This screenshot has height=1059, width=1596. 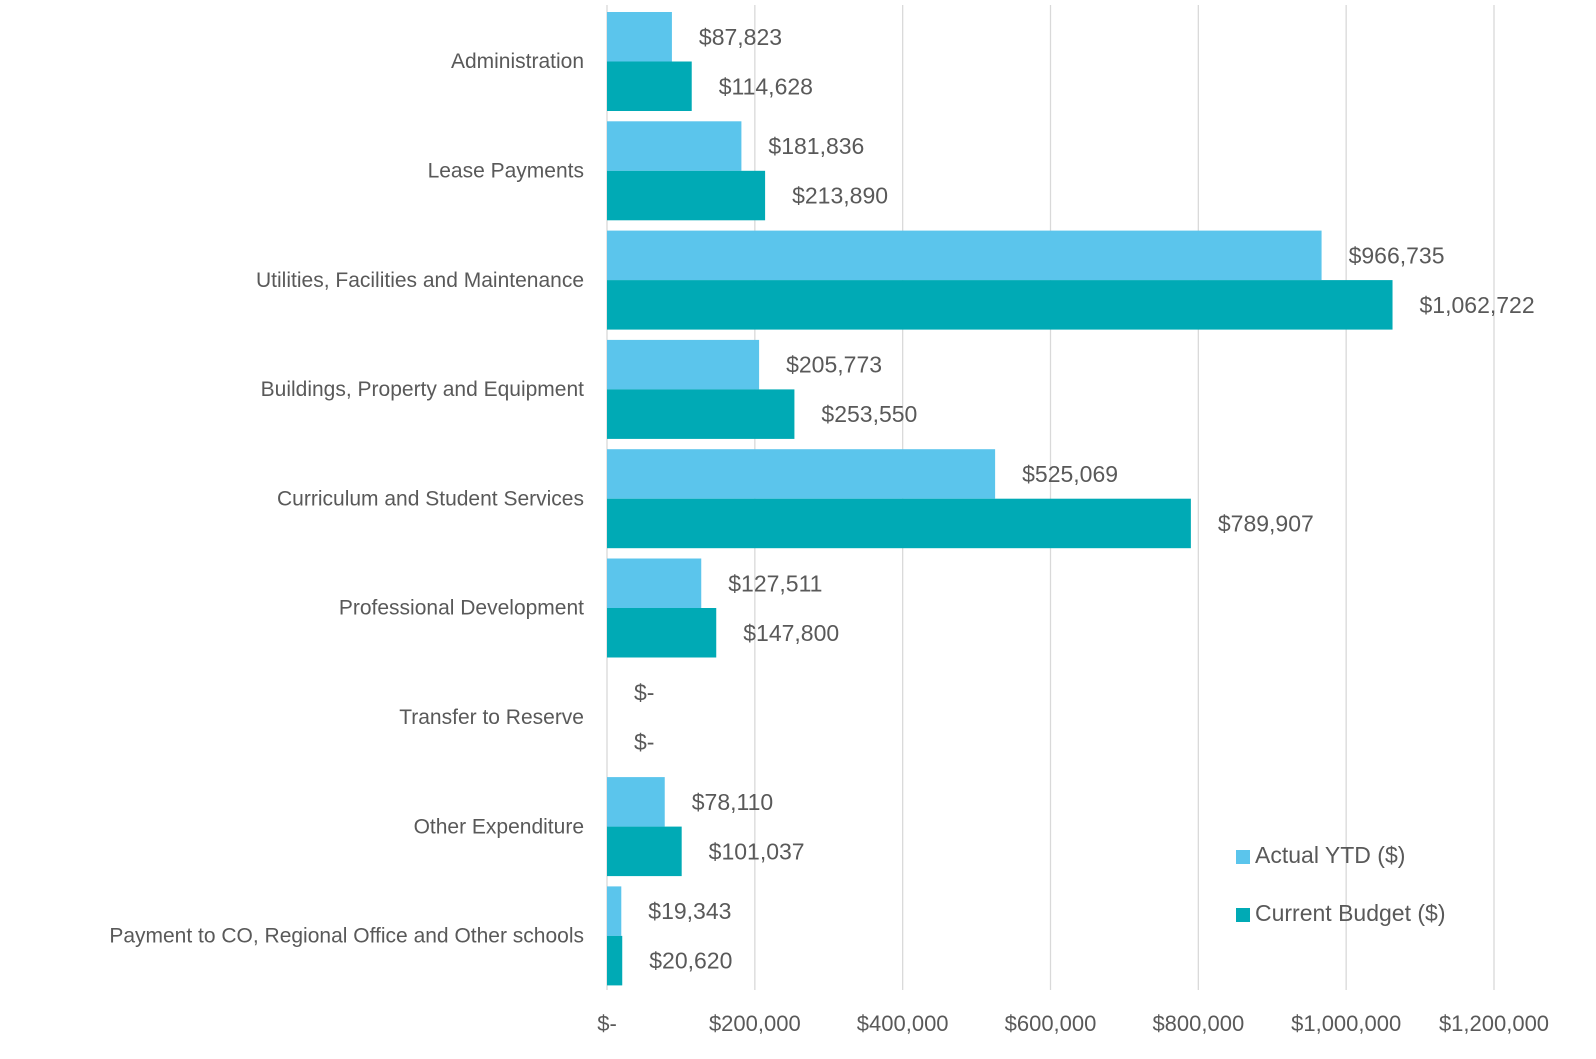 I want to click on y-tick-label: Transfer to Reserve, so click(x=491, y=717).